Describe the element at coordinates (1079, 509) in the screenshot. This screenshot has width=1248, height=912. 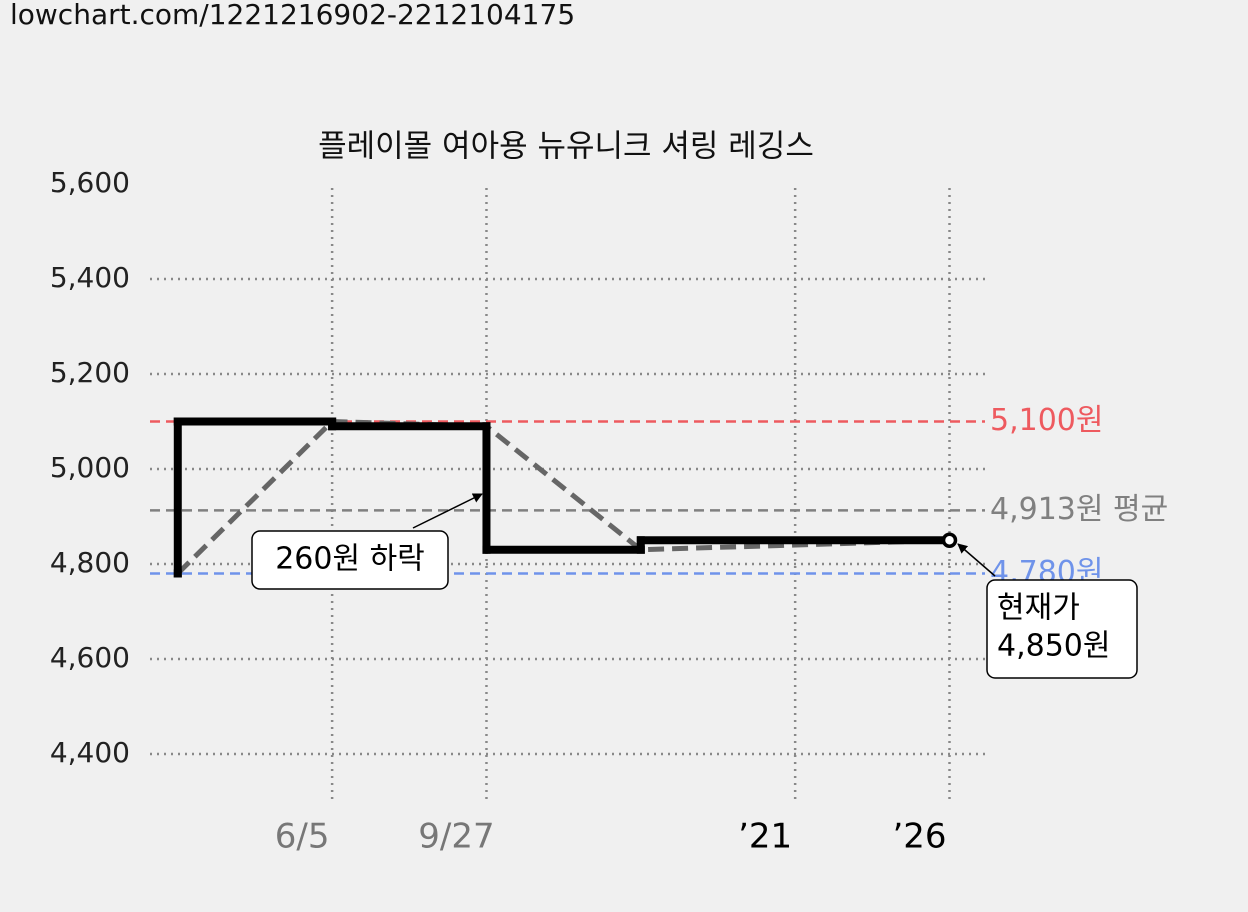
I see `reference-label: 4,913원 평균` at that location.